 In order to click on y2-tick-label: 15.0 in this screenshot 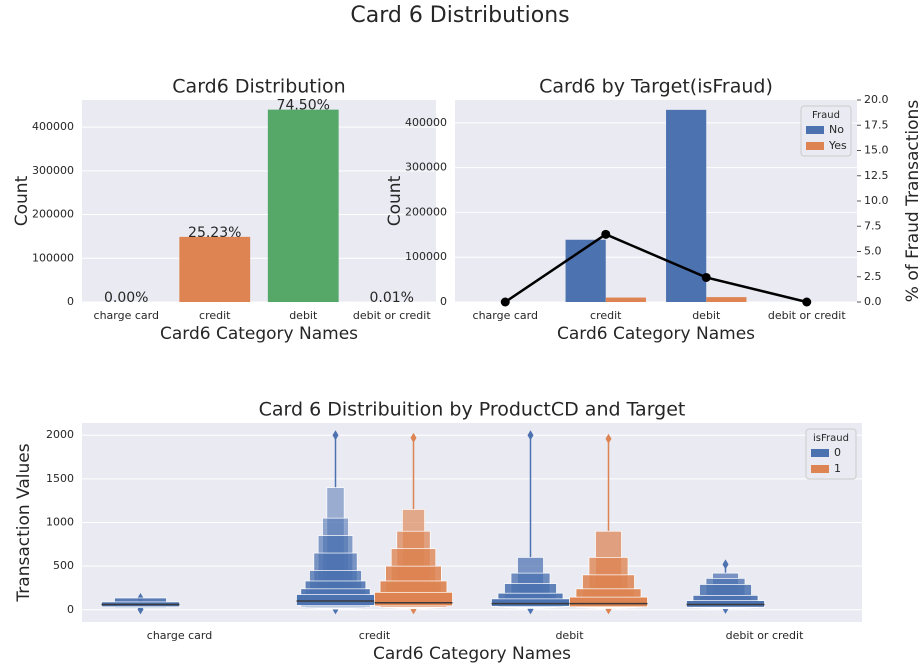, I will do `click(876, 150)`.